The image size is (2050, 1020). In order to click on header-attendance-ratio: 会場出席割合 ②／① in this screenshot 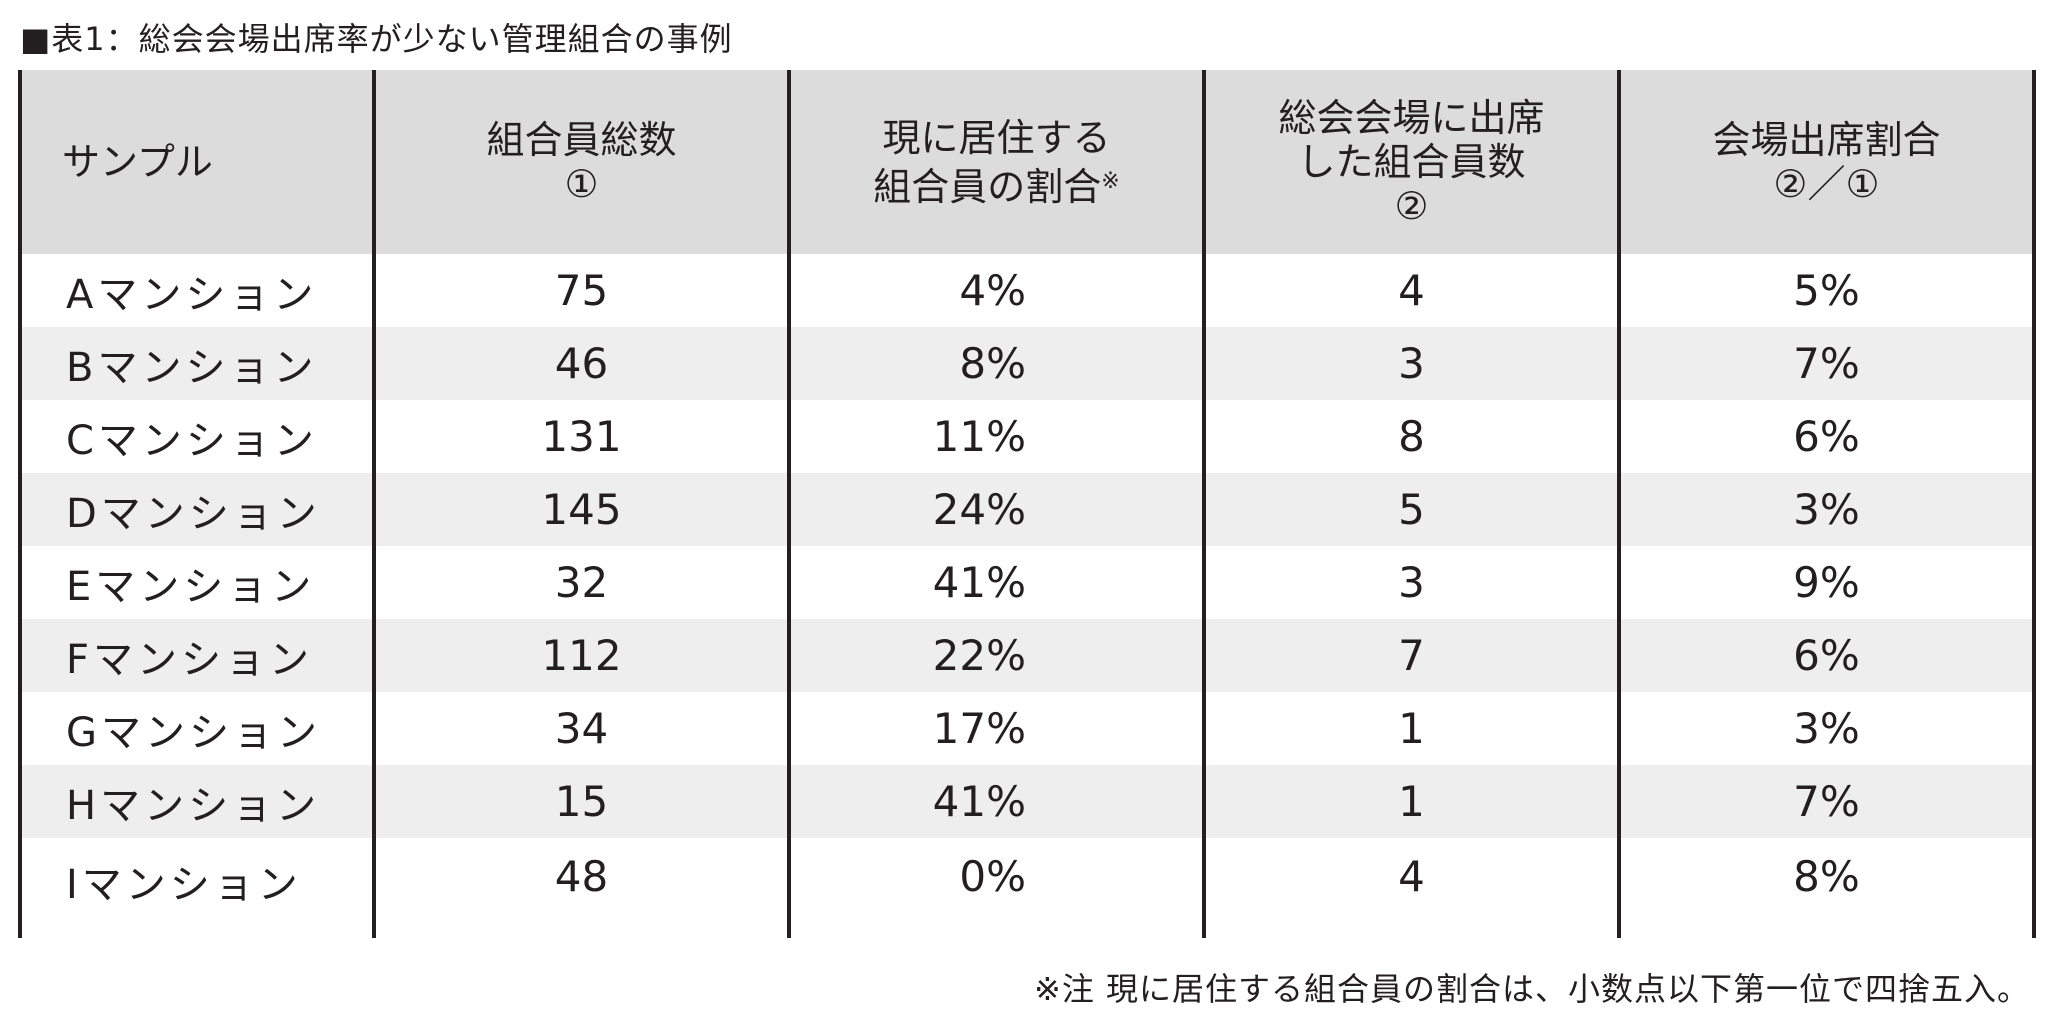, I will do `click(1826, 162)`.